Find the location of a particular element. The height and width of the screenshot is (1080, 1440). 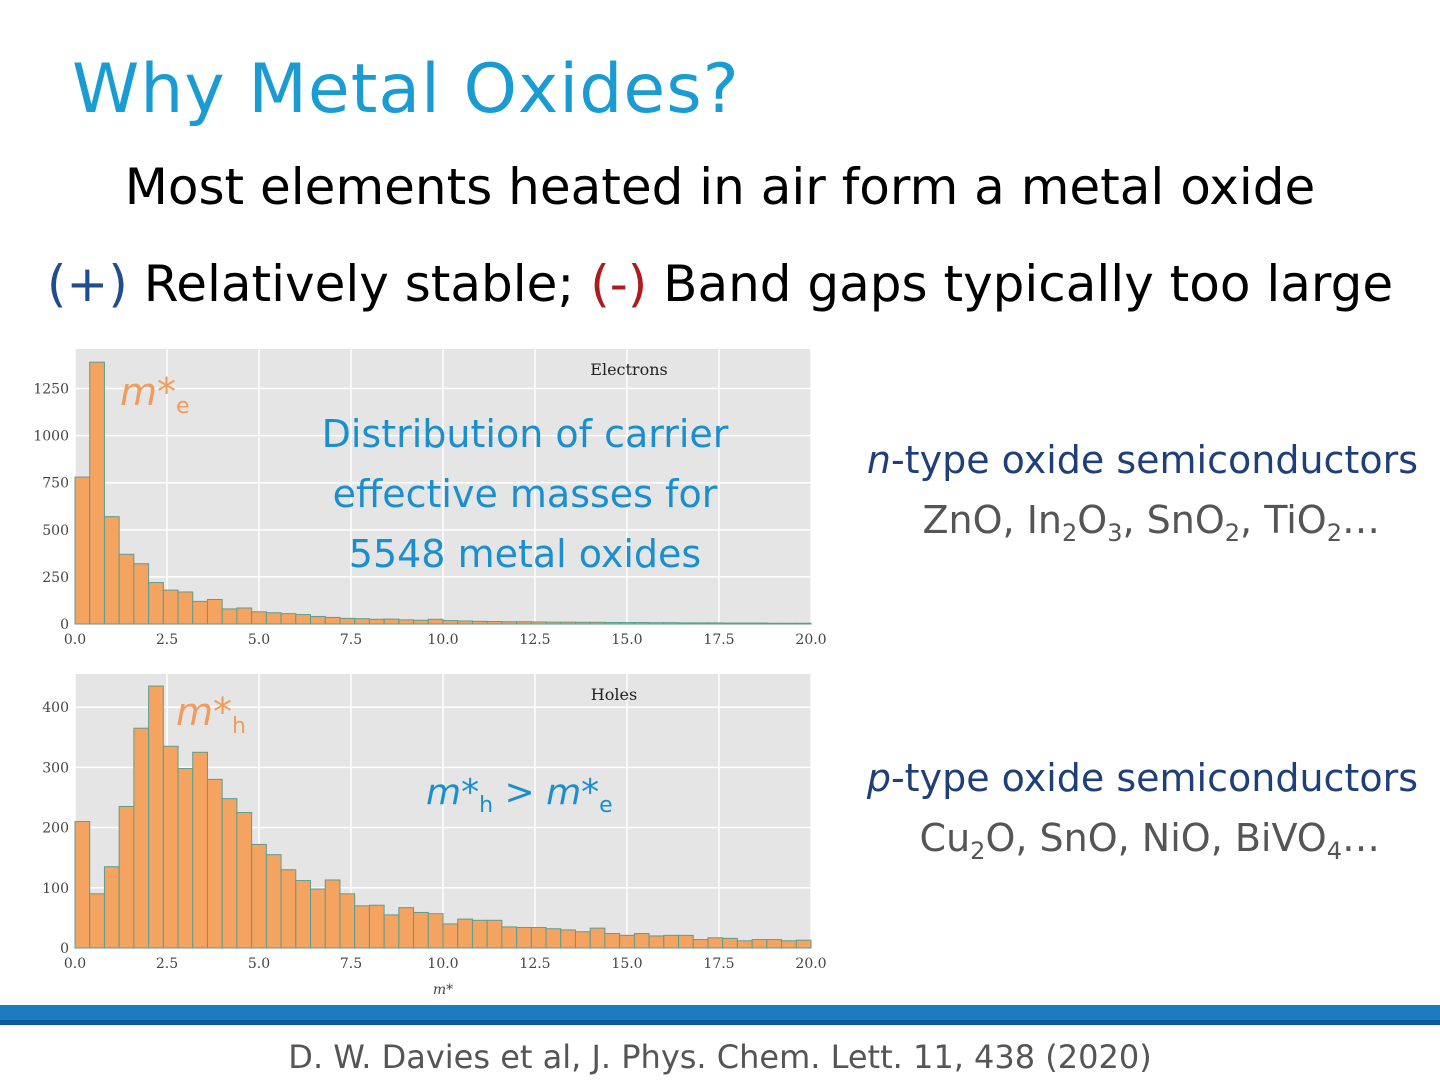

electrons-xtick-2: 5.0 is located at coordinates (259, 640).